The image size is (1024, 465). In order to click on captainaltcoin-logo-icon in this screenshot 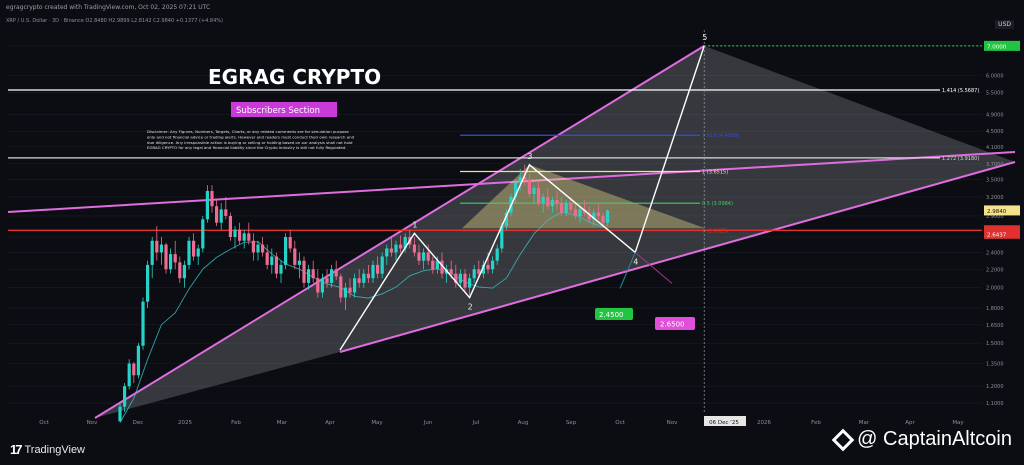, I will do `click(843, 439)`.